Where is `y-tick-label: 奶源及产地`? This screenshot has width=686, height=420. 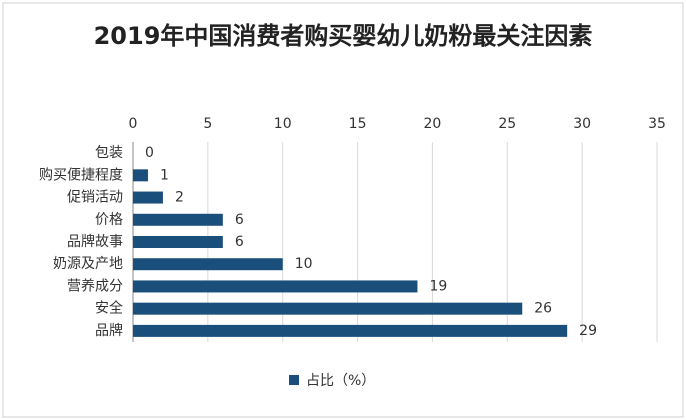 y-tick-label: 奶源及产地 is located at coordinates (88, 264).